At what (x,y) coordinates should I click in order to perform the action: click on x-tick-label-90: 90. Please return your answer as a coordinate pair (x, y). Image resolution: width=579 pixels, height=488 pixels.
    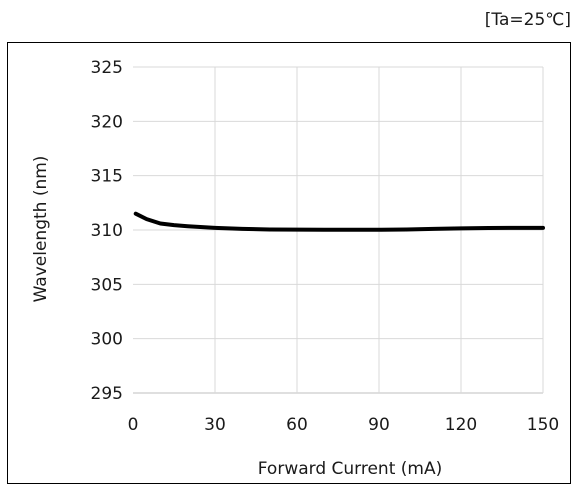
    Looking at the image, I should click on (379, 425).